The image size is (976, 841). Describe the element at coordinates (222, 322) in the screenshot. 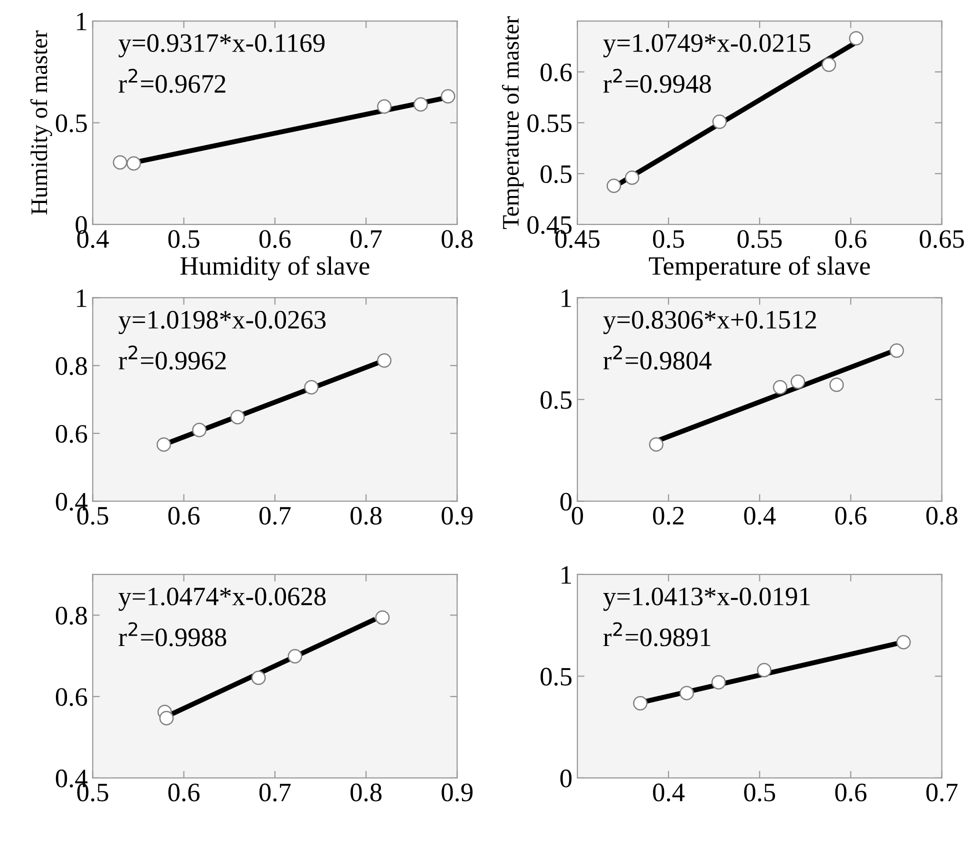

I see `annotation: y=1.0198*x-0.0263` at that location.